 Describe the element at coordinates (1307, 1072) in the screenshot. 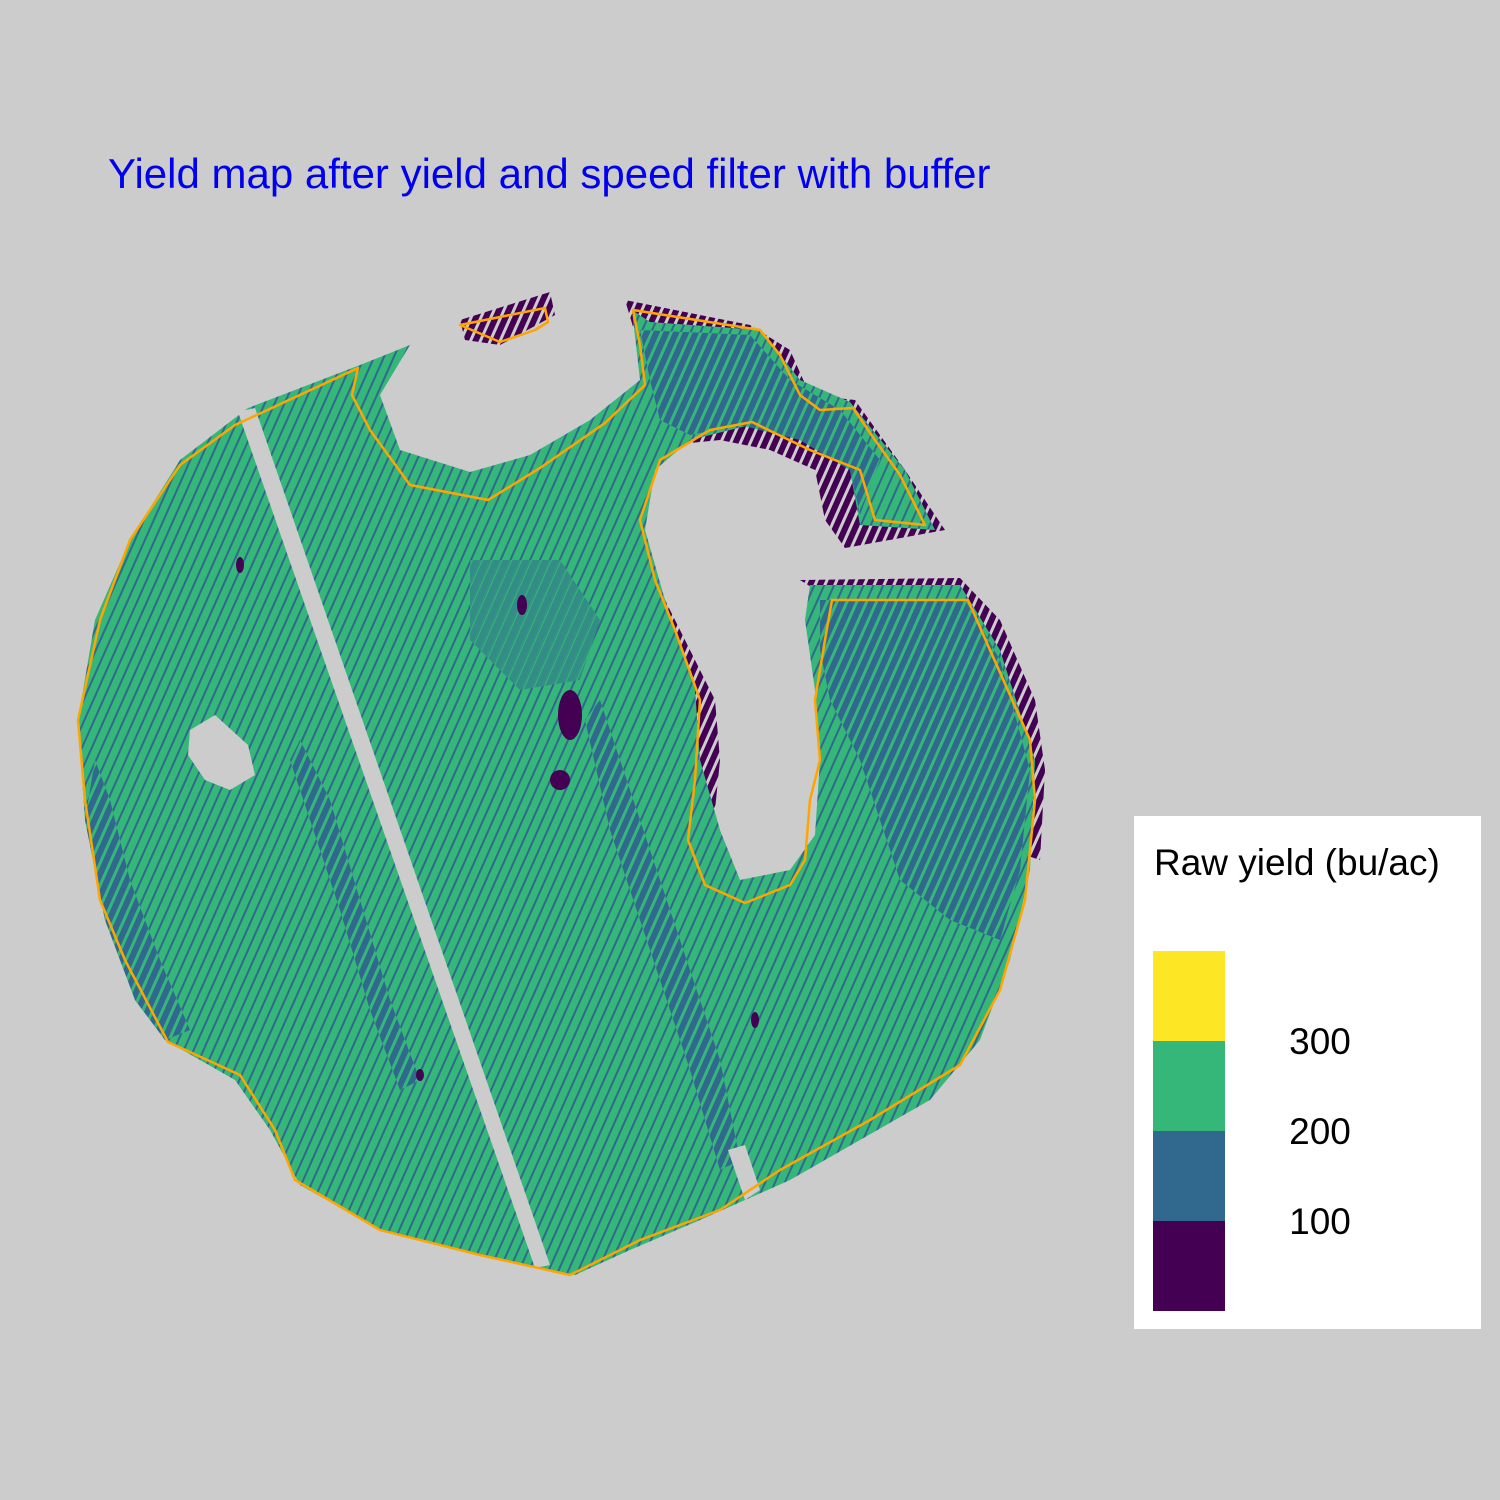

I see `legend: Raw yield (bu/ac) 300 200 100` at that location.